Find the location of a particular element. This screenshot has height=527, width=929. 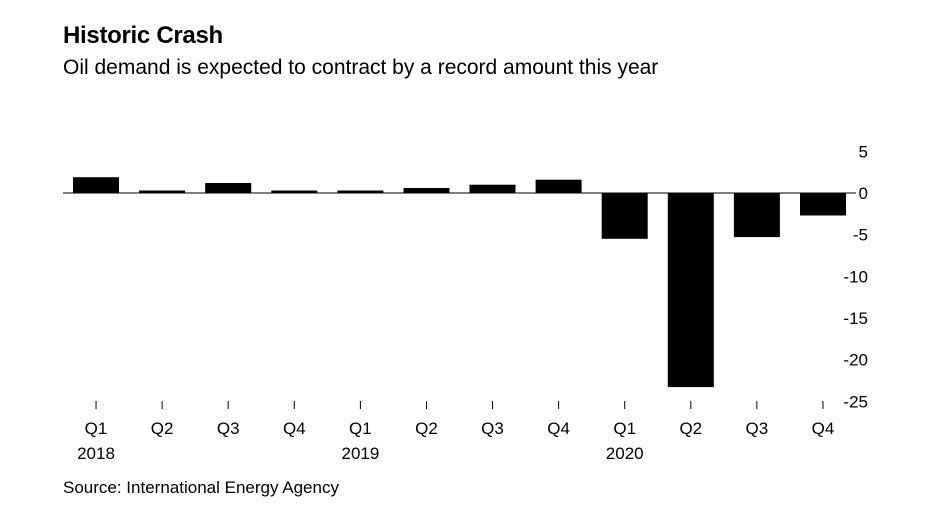

y-tick-label: 0 is located at coordinates (863, 193).